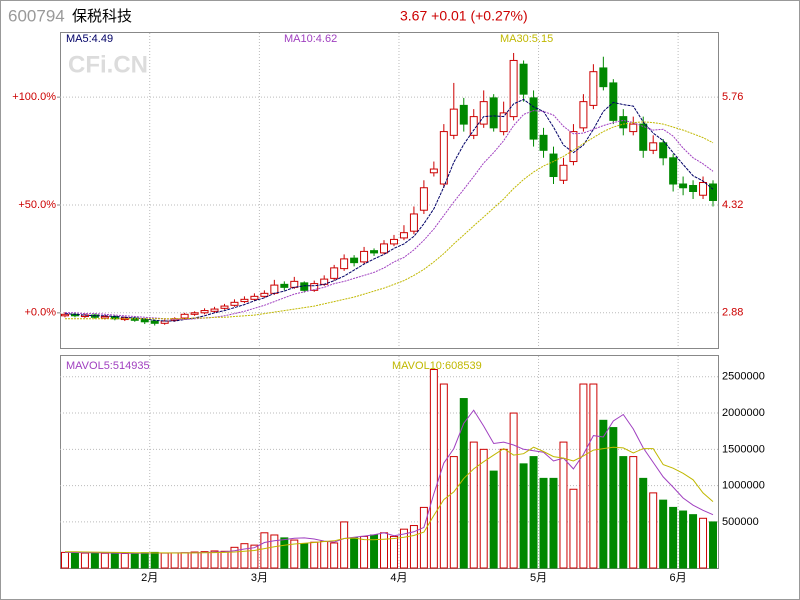 The height and width of the screenshot is (600, 800). What do you see at coordinates (464, 16) in the screenshot?
I see `quote: 3.67 +0.01 (+0.27%)` at bounding box center [464, 16].